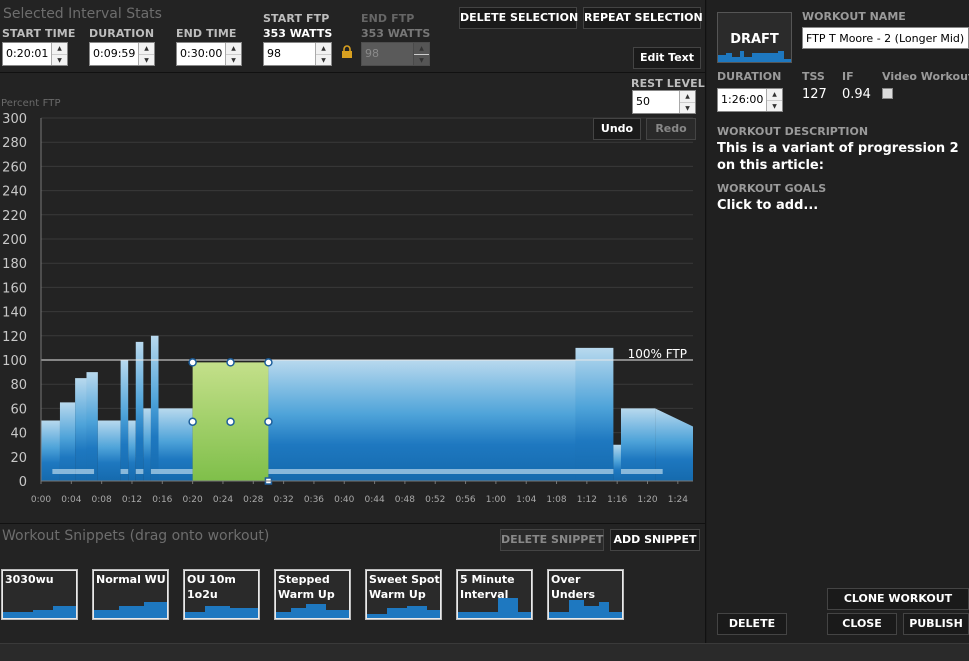  Describe the element at coordinates (518, 18) in the screenshot. I see `delete-selection-button: DELETE SELECTION` at that location.